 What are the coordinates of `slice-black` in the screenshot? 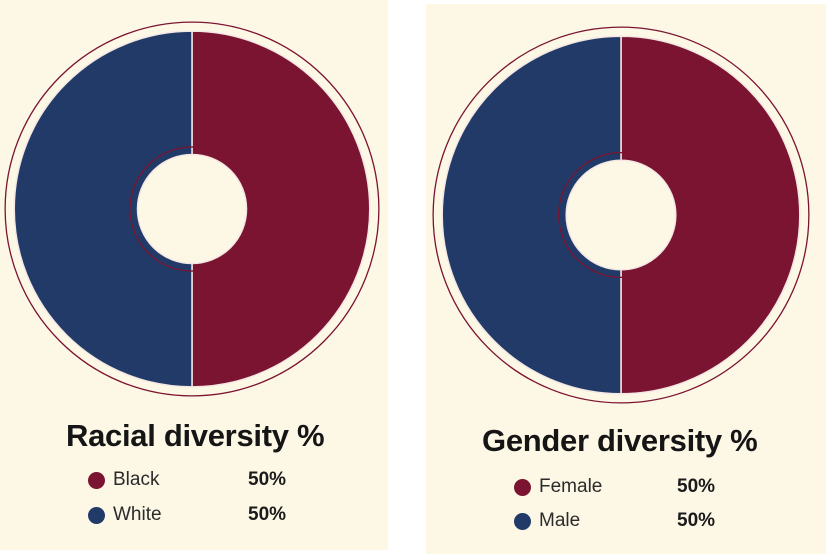 It's located at (281, 209).